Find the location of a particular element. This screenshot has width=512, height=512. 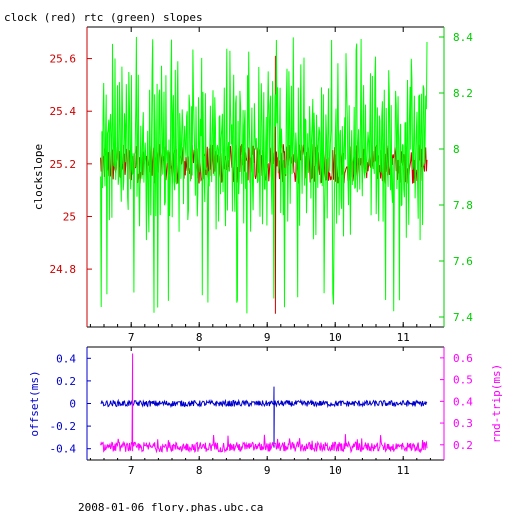

y-left-tick-label: 24.8 is located at coordinates (63, 269).